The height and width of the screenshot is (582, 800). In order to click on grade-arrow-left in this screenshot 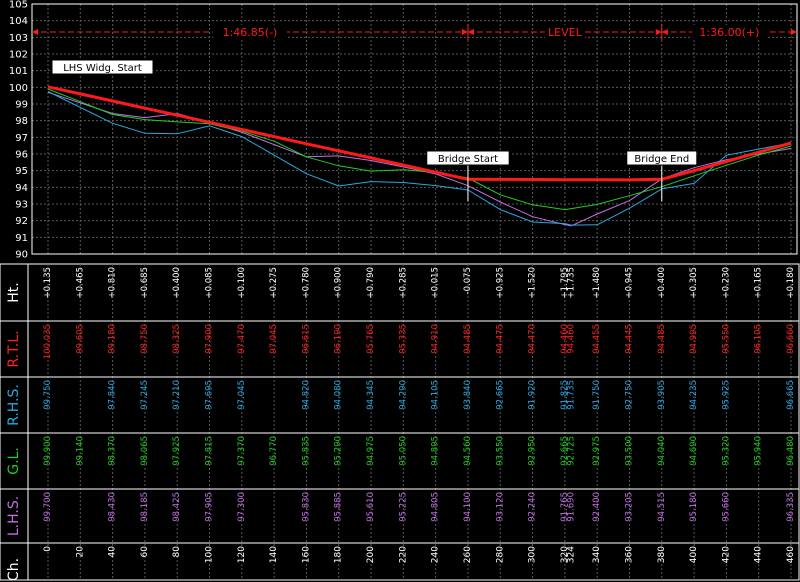, I will do `click(35, 32)`.